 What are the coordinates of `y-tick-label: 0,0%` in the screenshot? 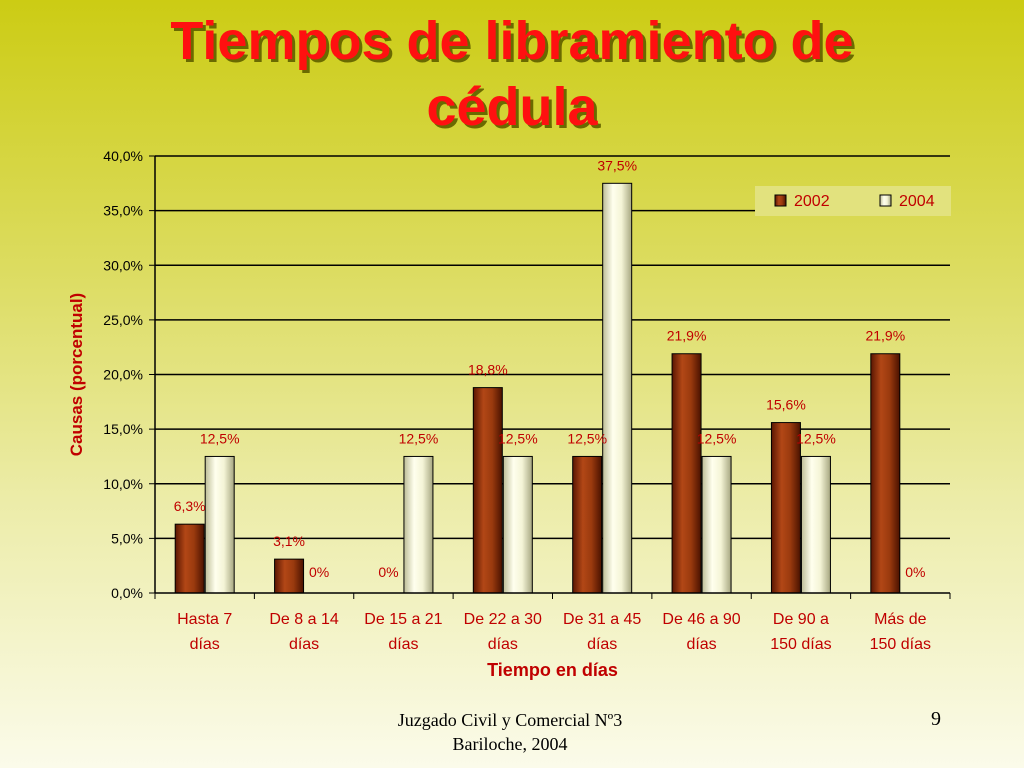 It's located at (127, 593).